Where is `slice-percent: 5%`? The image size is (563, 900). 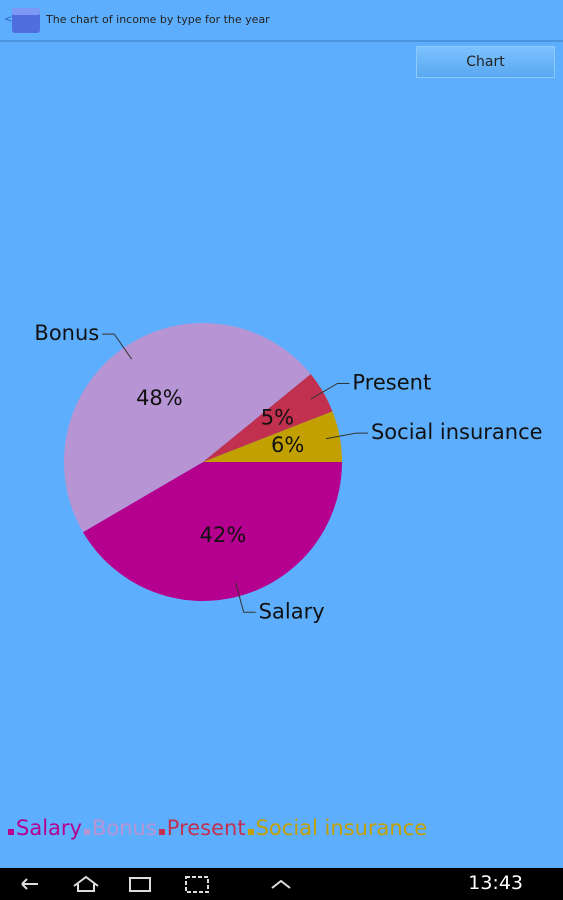 slice-percent: 5% is located at coordinates (277, 418).